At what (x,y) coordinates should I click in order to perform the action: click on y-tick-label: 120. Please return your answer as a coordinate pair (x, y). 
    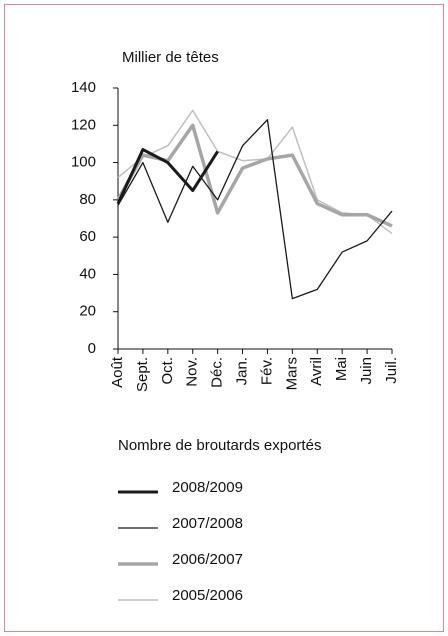
    Looking at the image, I should click on (83, 124).